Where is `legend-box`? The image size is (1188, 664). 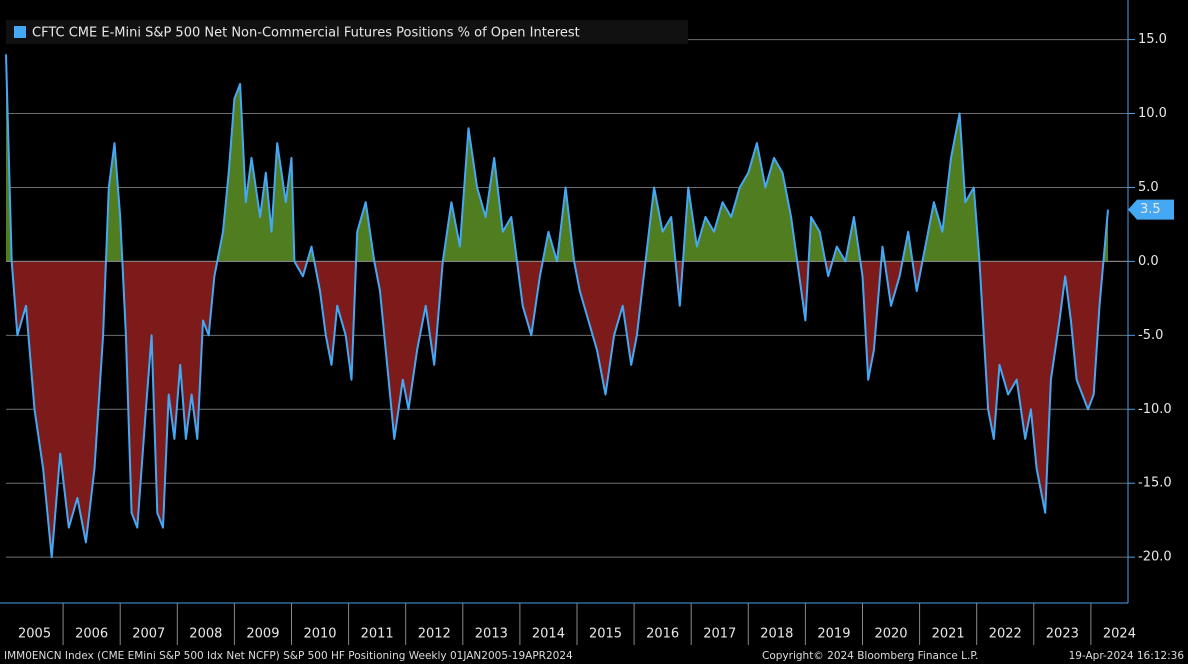 legend-box is located at coordinates (347, 32).